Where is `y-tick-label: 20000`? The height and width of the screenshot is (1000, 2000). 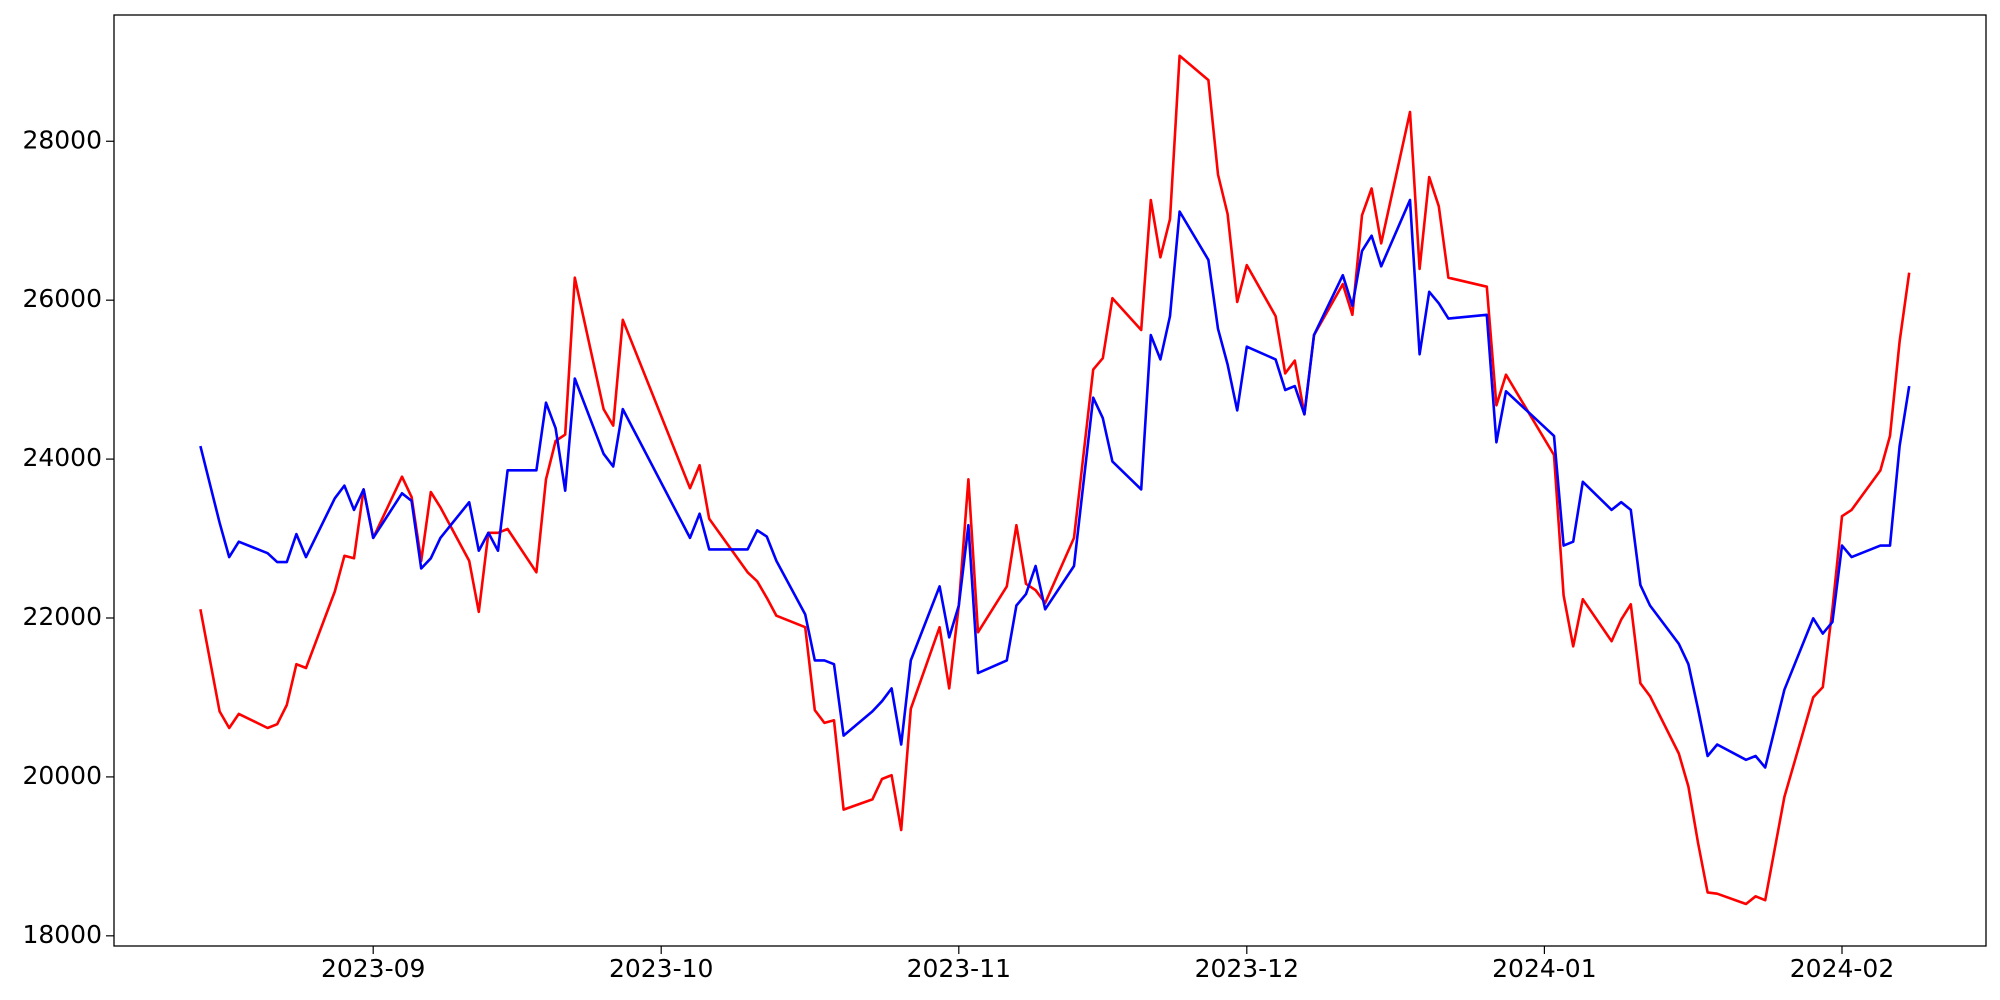 y-tick-label: 20000 is located at coordinates (62, 775).